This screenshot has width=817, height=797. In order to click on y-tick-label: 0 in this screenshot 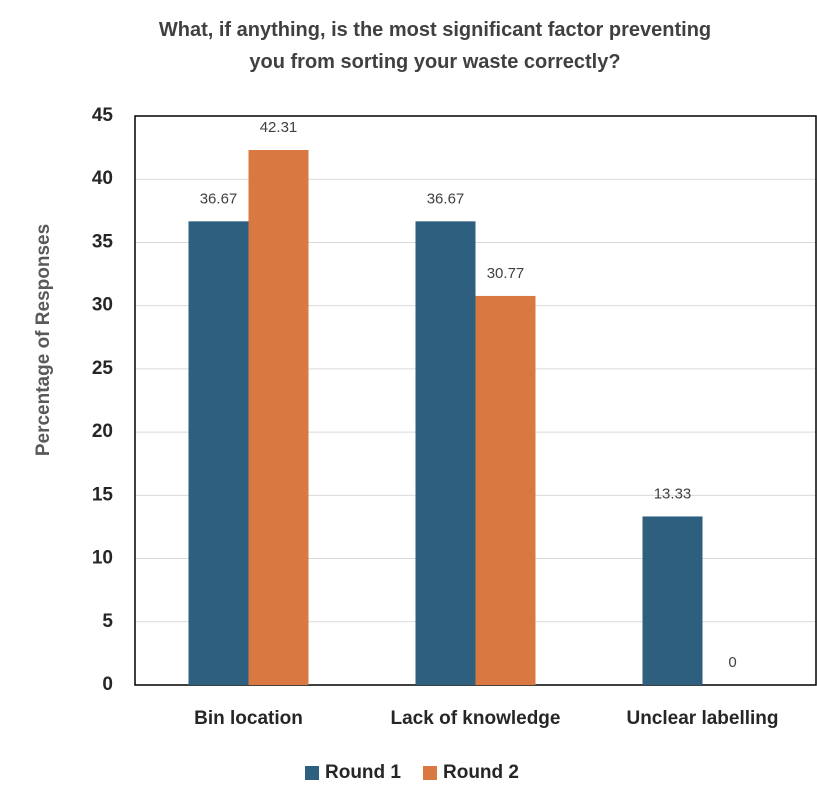, I will do `click(107, 684)`.